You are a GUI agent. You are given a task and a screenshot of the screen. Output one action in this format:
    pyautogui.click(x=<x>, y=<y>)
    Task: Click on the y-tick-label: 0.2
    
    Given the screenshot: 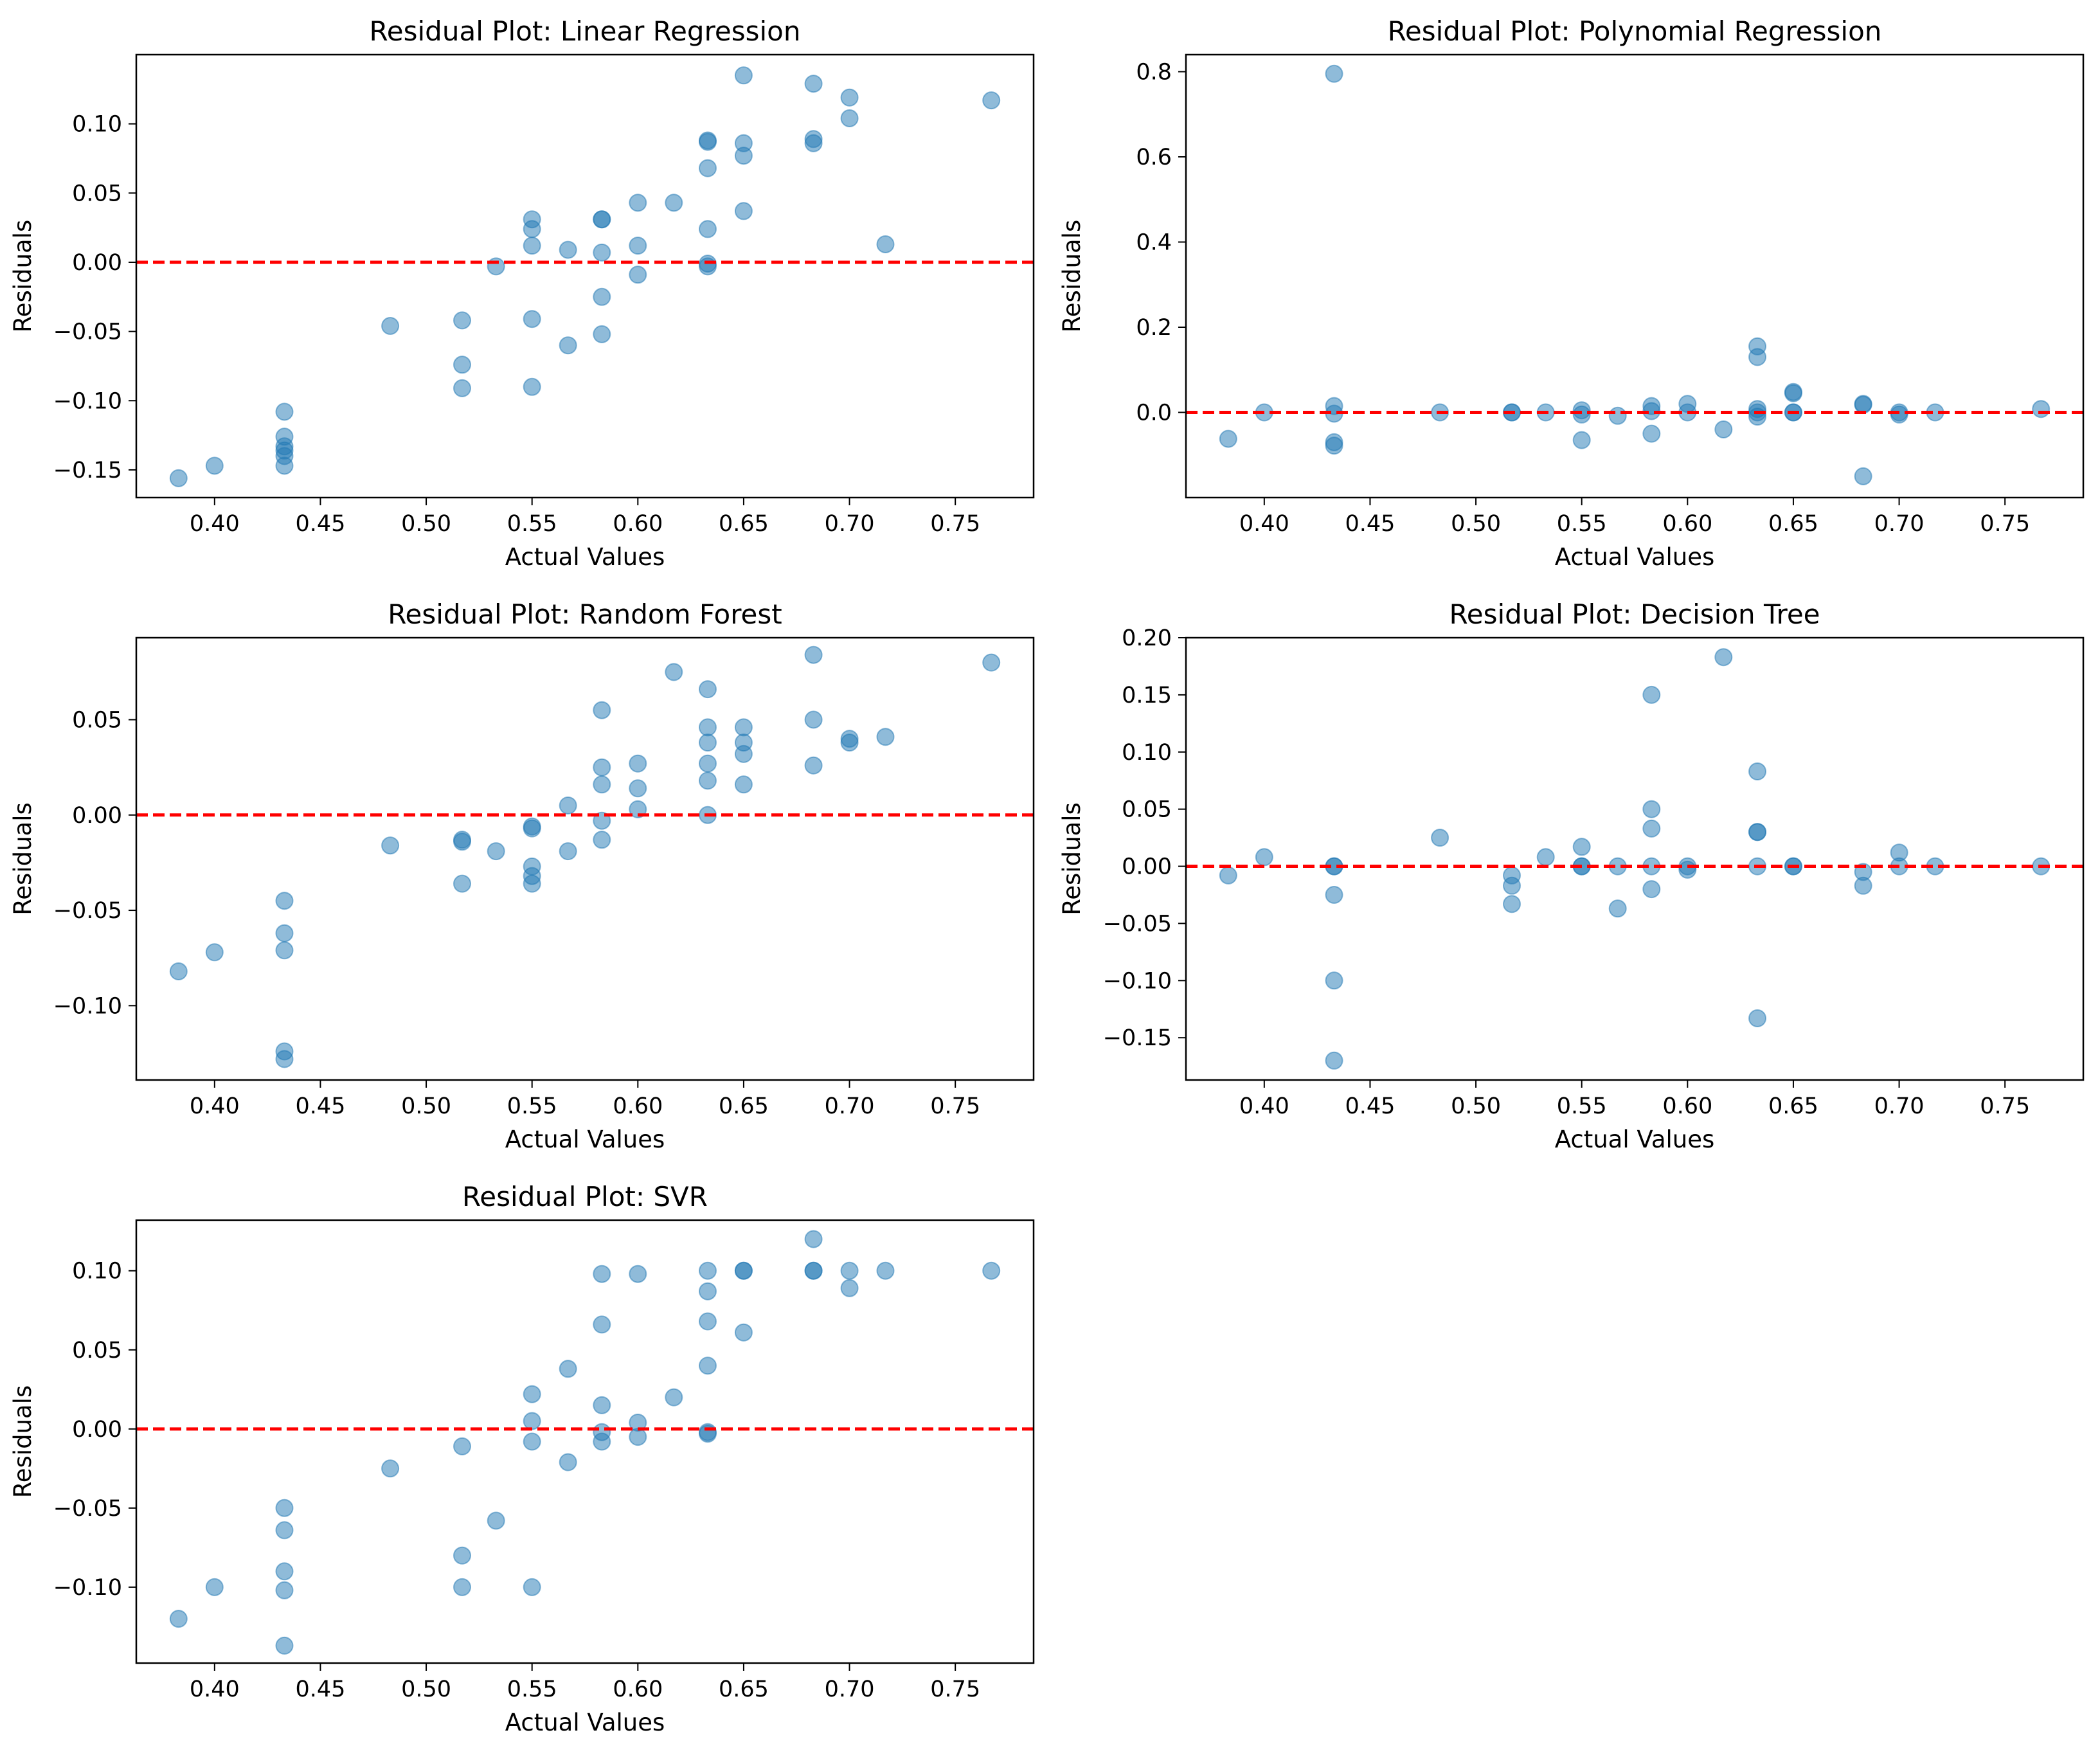 What is the action you would take?
    pyautogui.click(x=1154, y=328)
    